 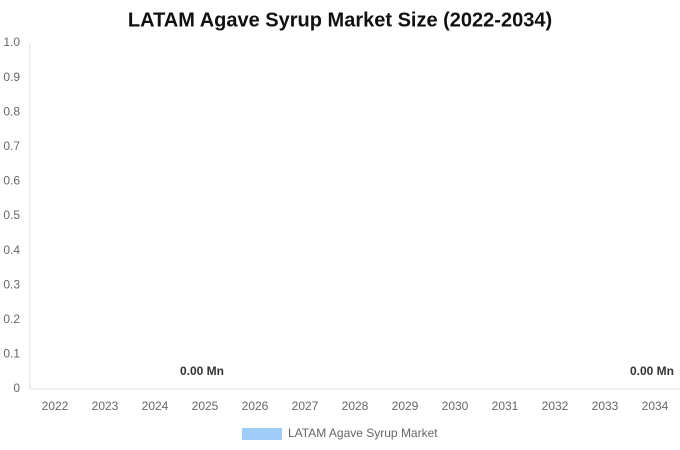 I want to click on x-tick-label: 2031, so click(x=505, y=406).